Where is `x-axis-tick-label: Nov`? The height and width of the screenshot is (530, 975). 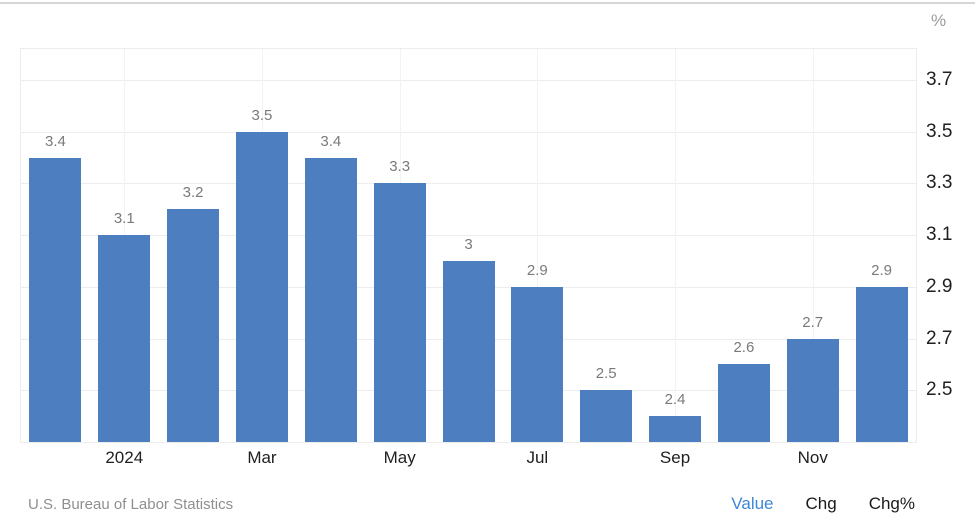 x-axis-tick-label: Nov is located at coordinates (812, 457).